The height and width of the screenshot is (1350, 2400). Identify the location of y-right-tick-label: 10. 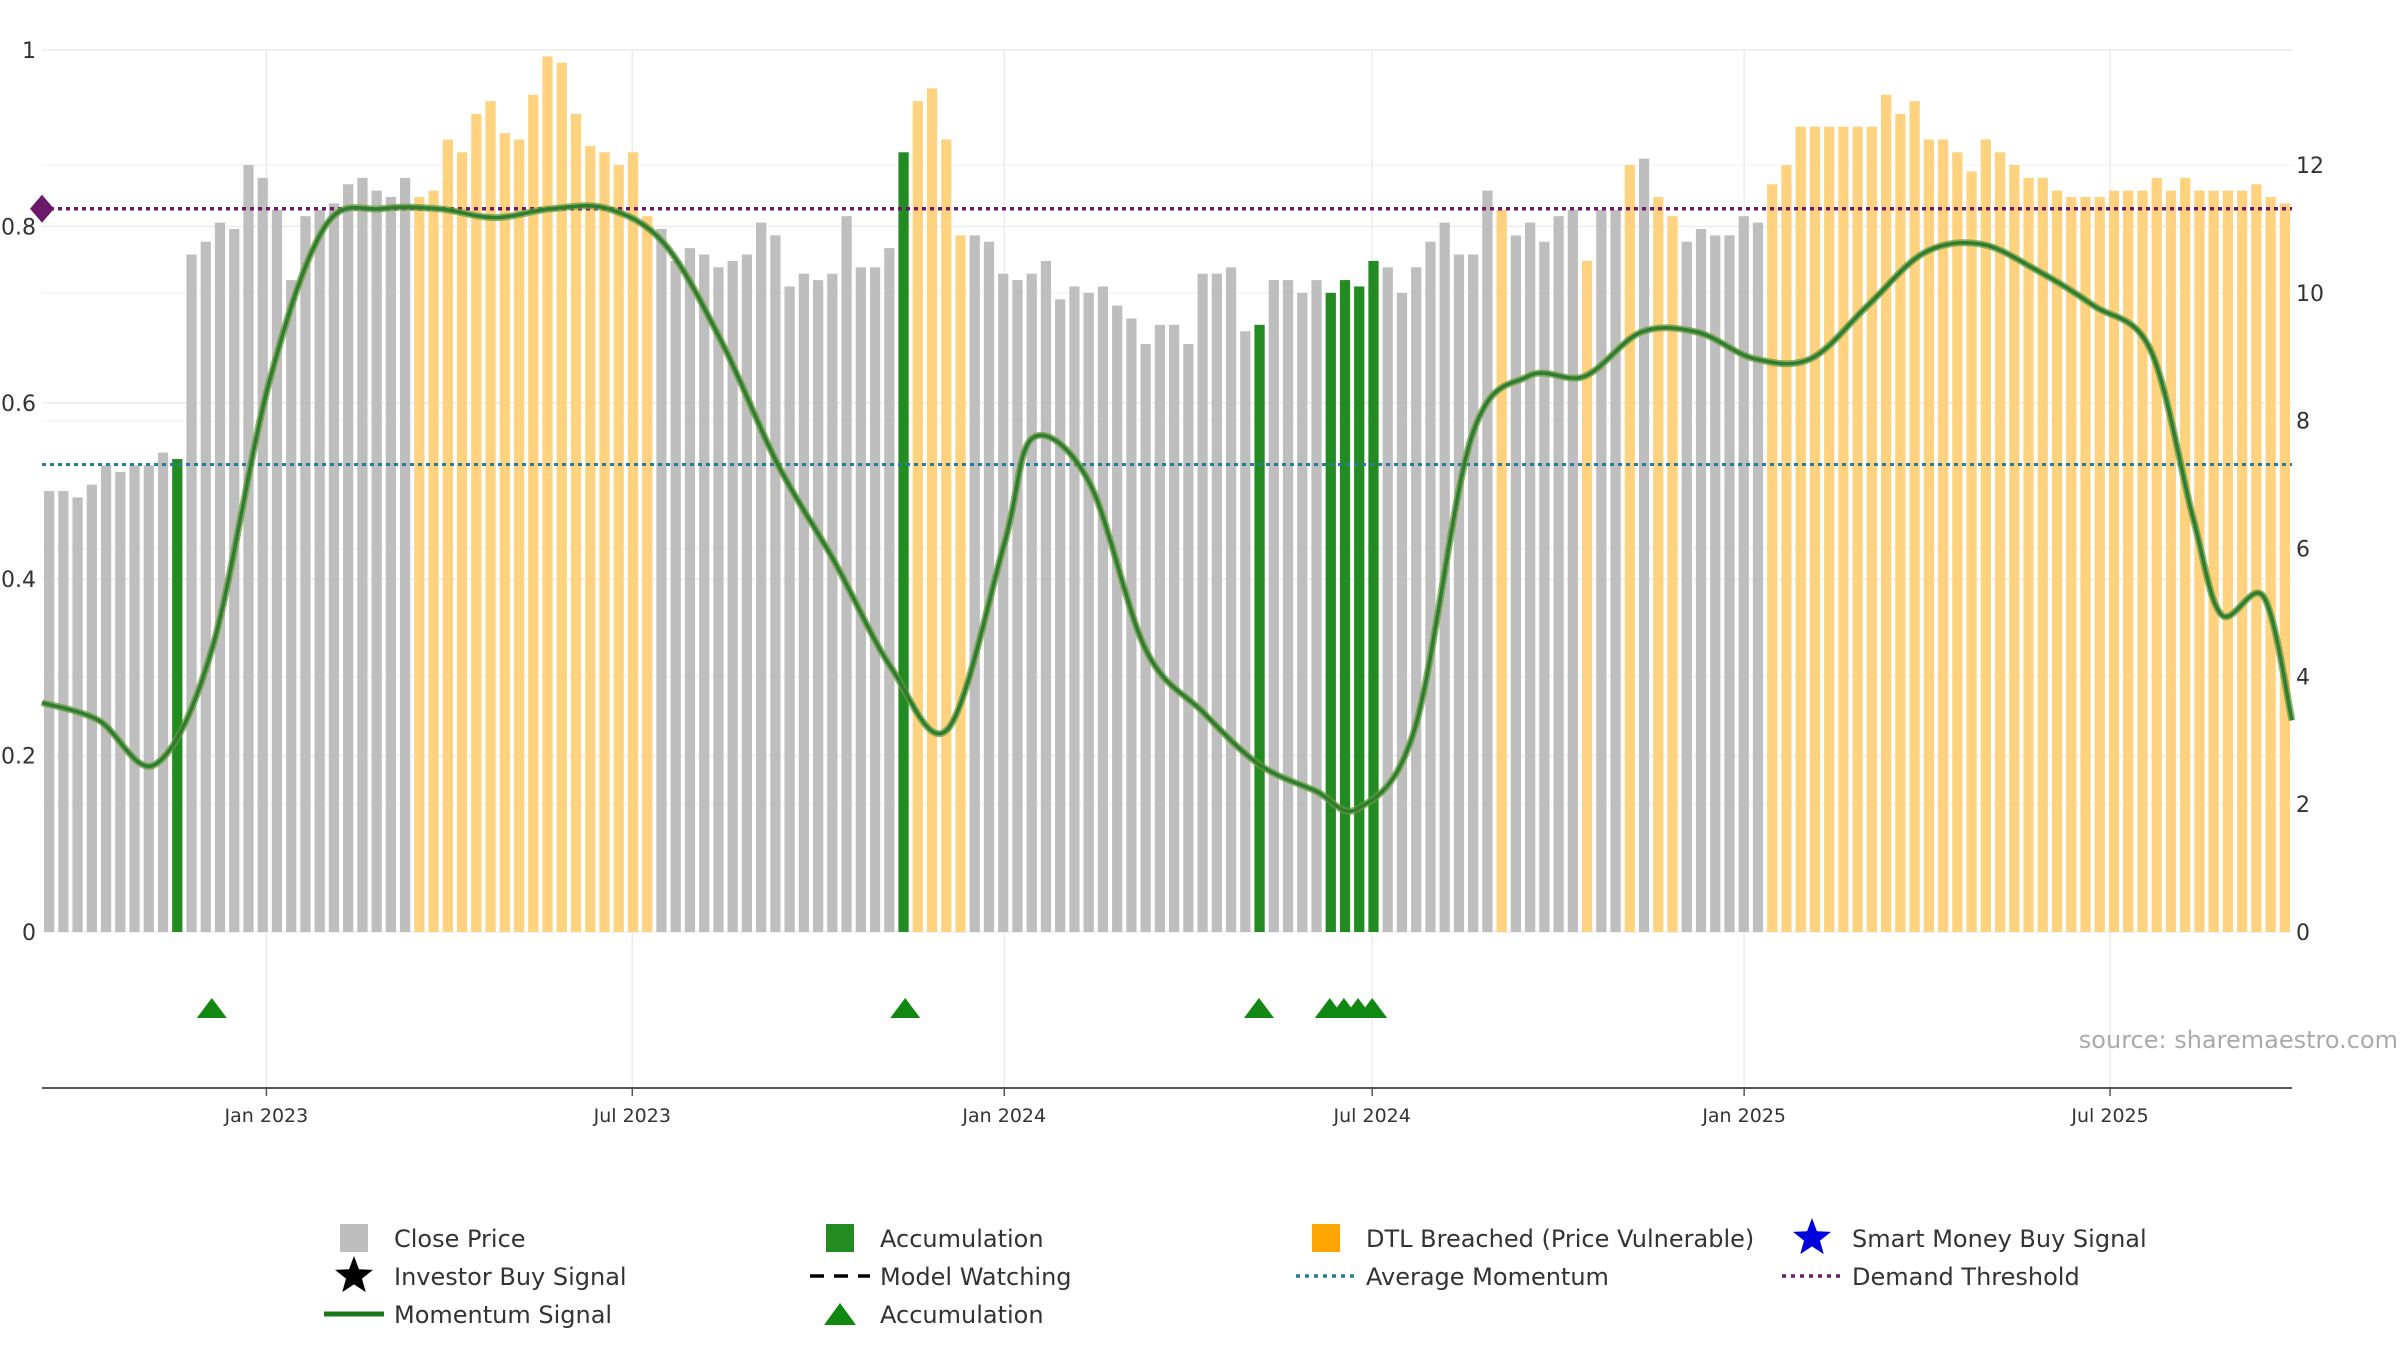
(2310, 294).